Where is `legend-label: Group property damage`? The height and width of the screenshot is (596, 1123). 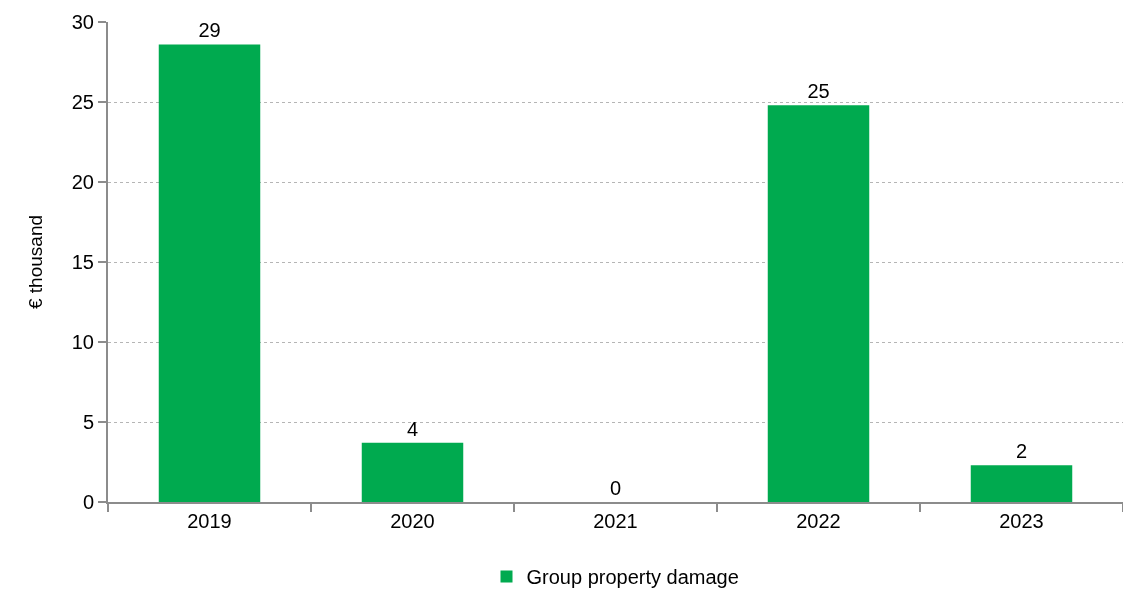
legend-label: Group property damage is located at coordinates (632, 577).